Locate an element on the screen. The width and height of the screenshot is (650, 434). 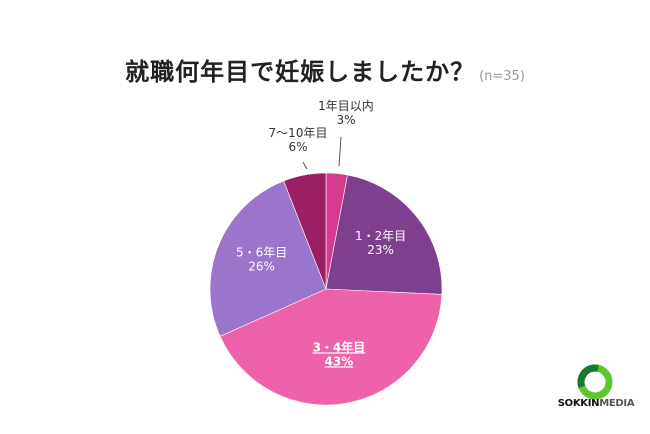
slice-4-wedge is located at coordinates (268, 258).